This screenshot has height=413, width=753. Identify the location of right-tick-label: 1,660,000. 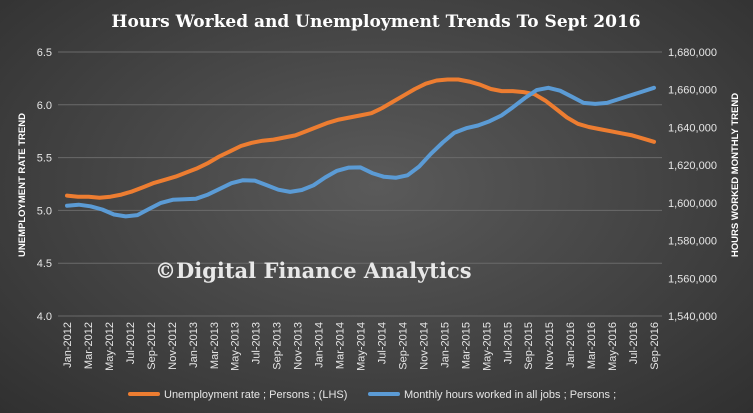
(692, 91).